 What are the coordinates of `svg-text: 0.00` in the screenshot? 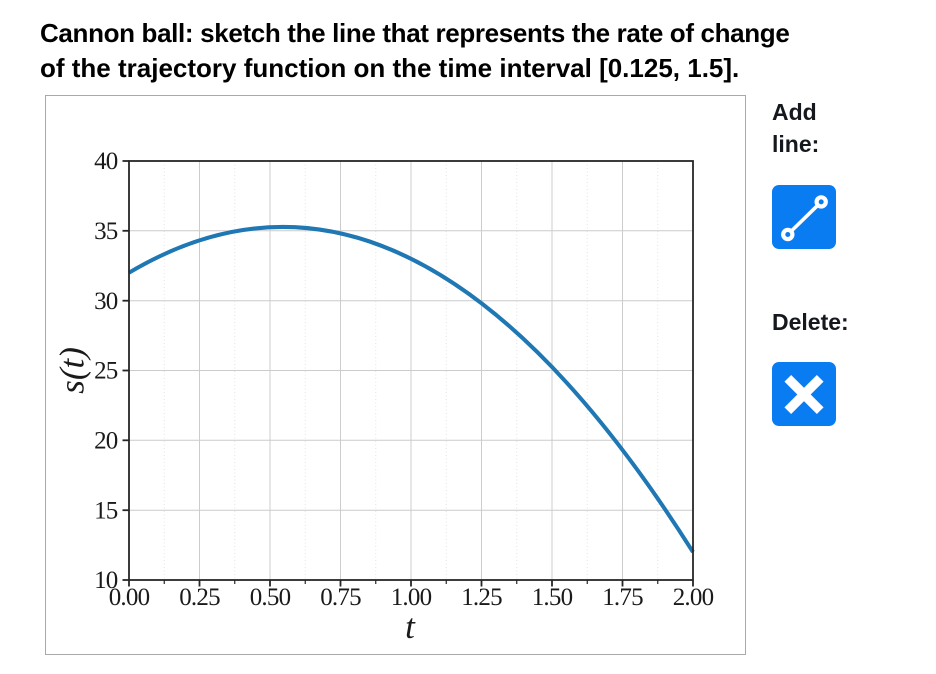 It's located at (129, 597).